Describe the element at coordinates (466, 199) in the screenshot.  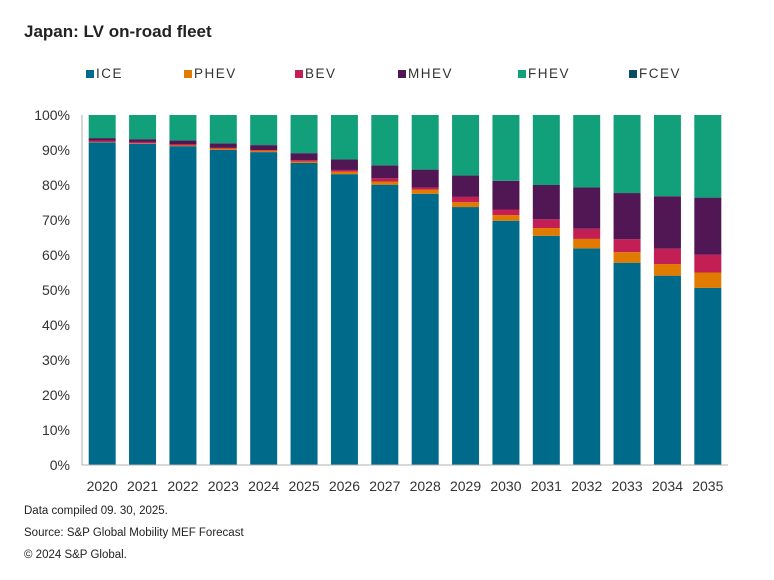
I see `bar-segment-bev-2029` at that location.